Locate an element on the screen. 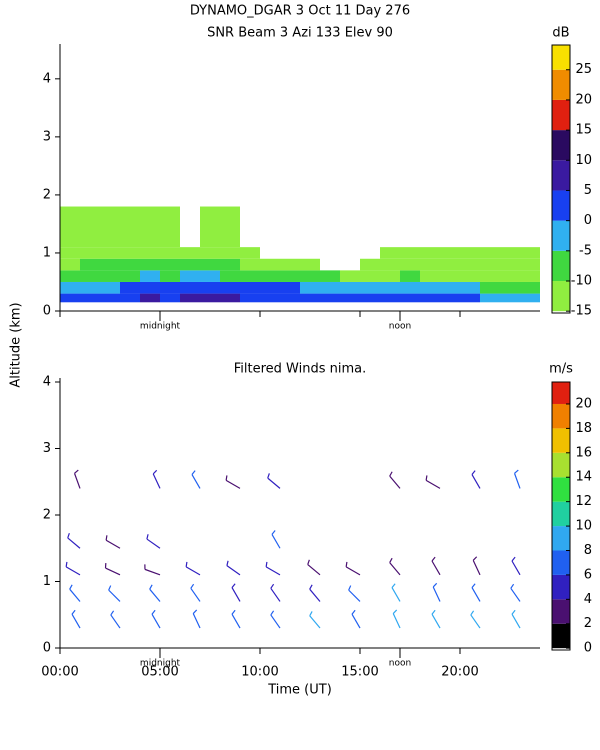 This screenshot has width=600, height=750. y-tick-label: 0 is located at coordinates (47, 311).